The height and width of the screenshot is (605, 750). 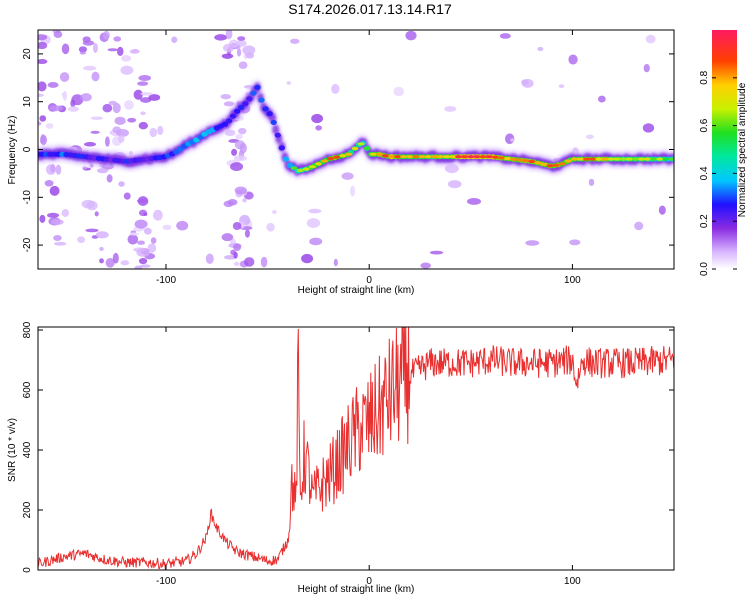 I want to click on y-tick-label: -10, so click(x=27, y=197).